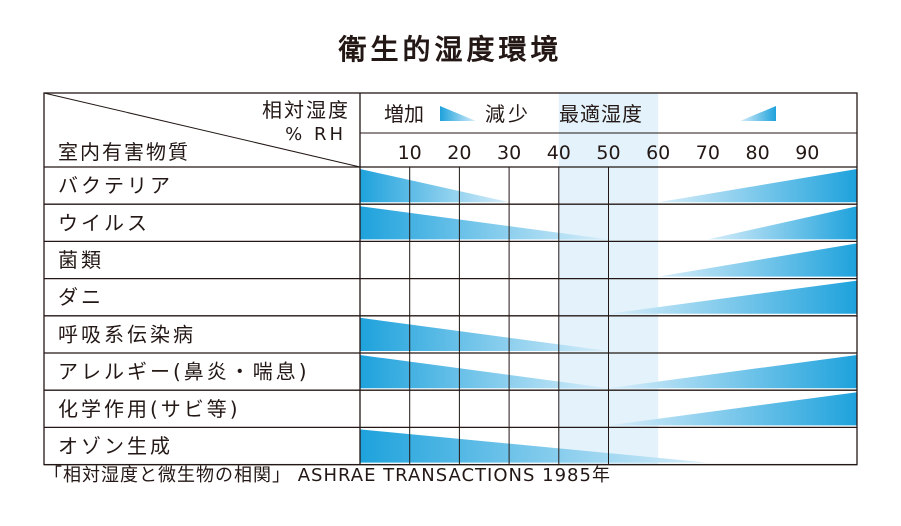 The width and height of the screenshot is (901, 526). Describe the element at coordinates (508, 114) in the screenshot. I see `legend-decrease-label: 減少` at that location.